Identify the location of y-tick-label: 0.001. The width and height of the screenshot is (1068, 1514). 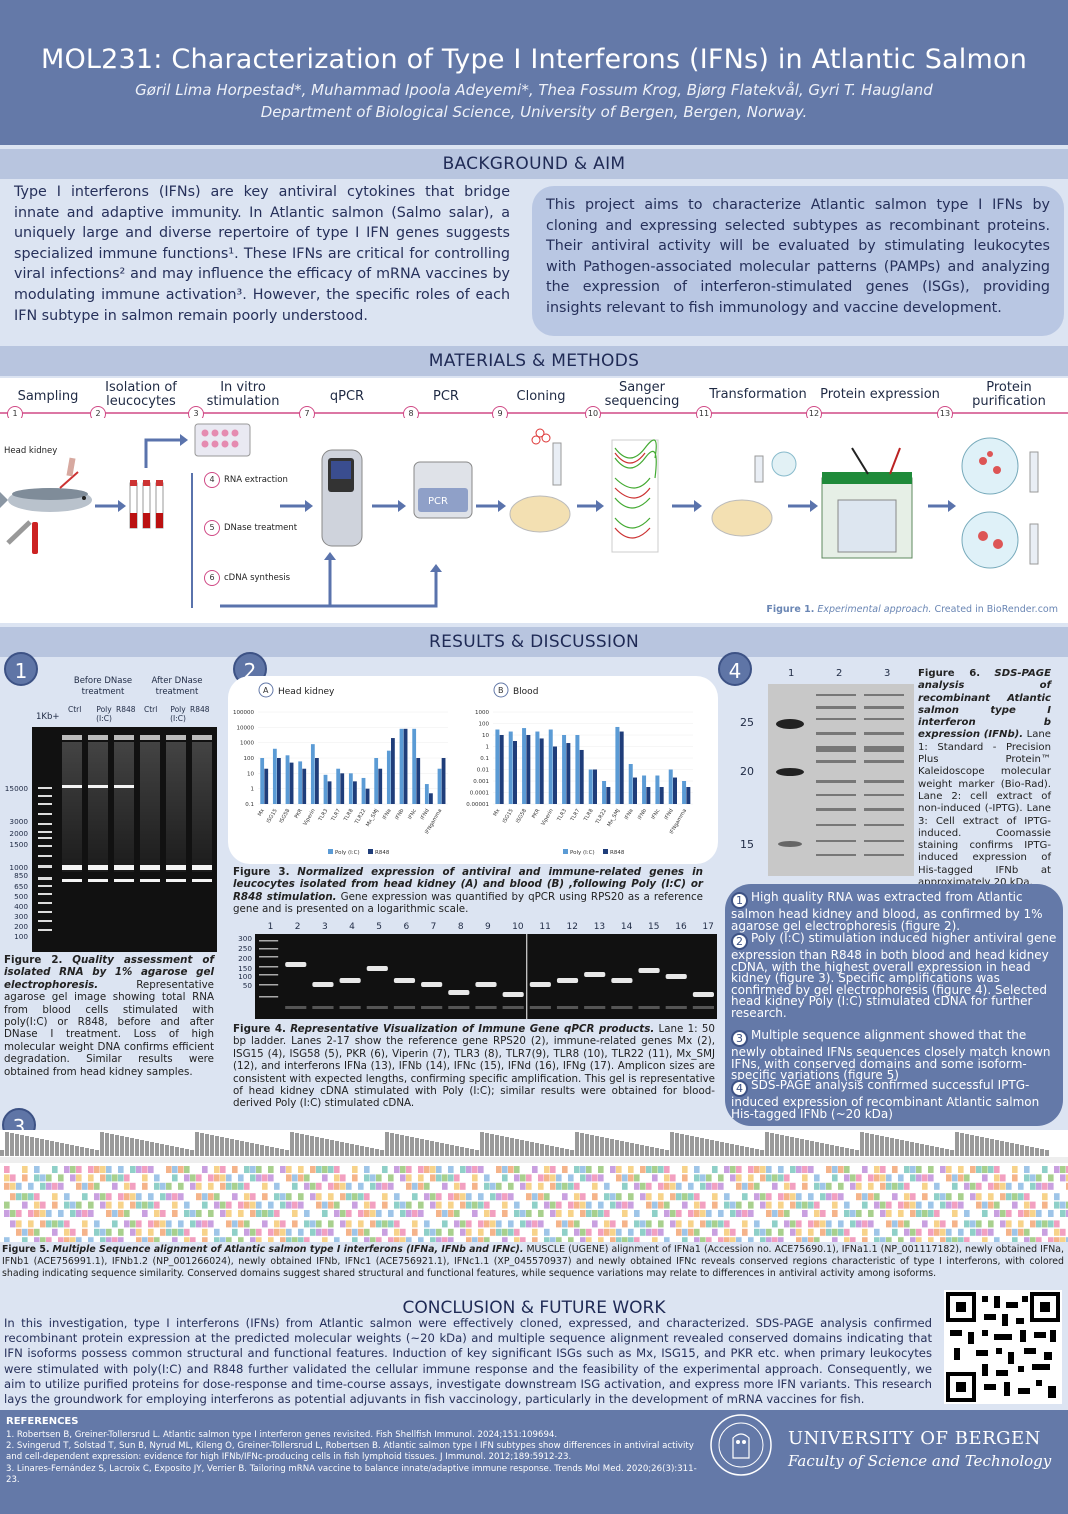
(481, 782).